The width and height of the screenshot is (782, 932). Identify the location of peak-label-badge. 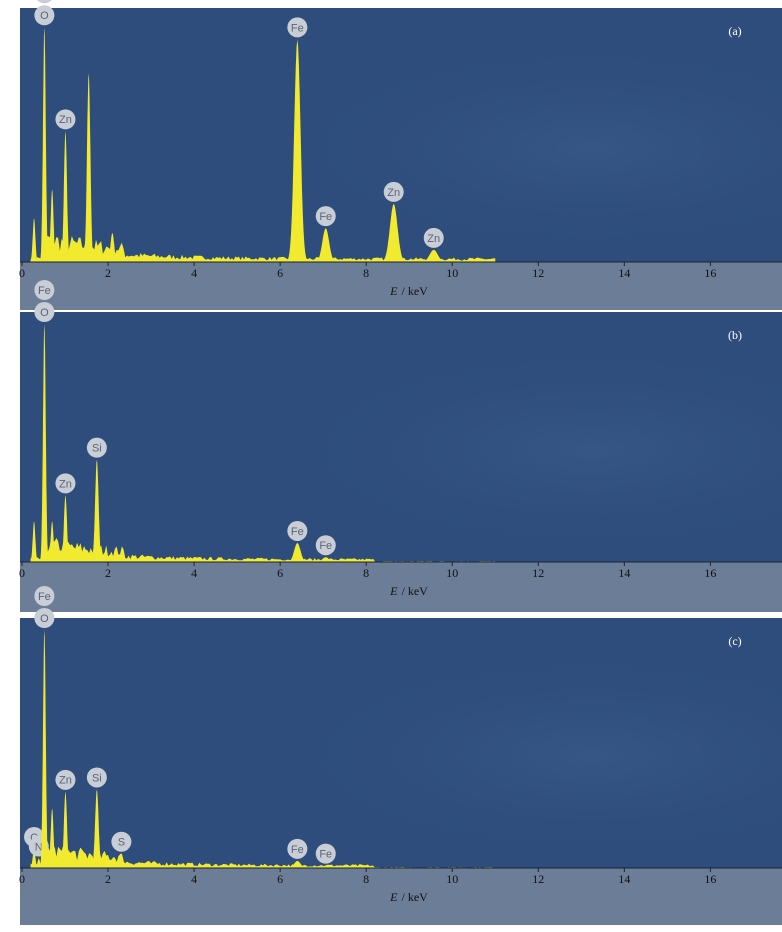
(44, 1).